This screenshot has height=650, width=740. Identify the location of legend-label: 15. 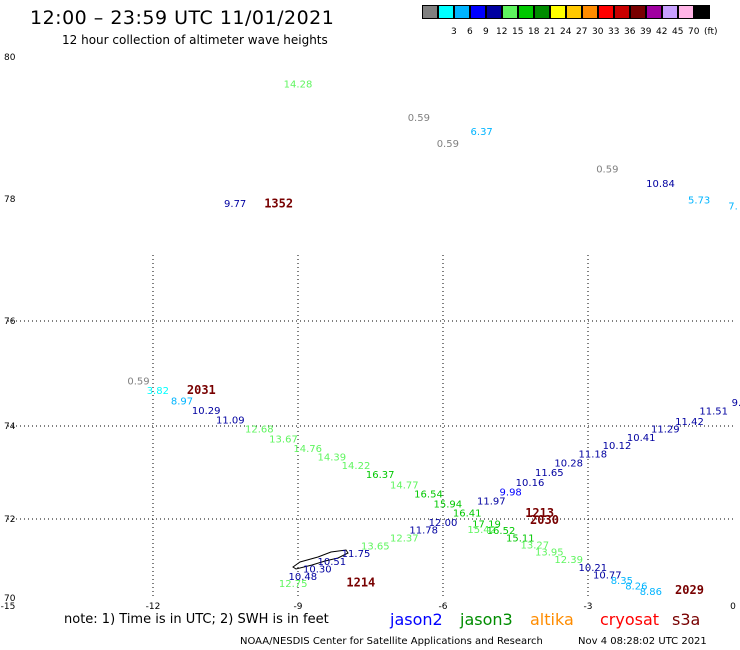
(518, 32).